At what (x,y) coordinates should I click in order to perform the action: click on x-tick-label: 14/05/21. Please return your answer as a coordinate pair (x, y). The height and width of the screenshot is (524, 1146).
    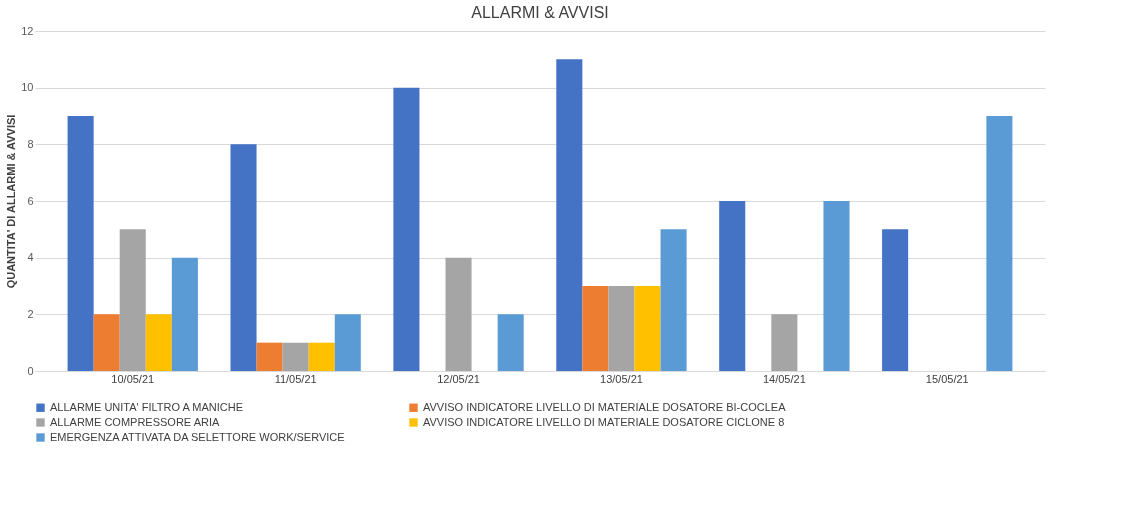
    Looking at the image, I should click on (784, 378).